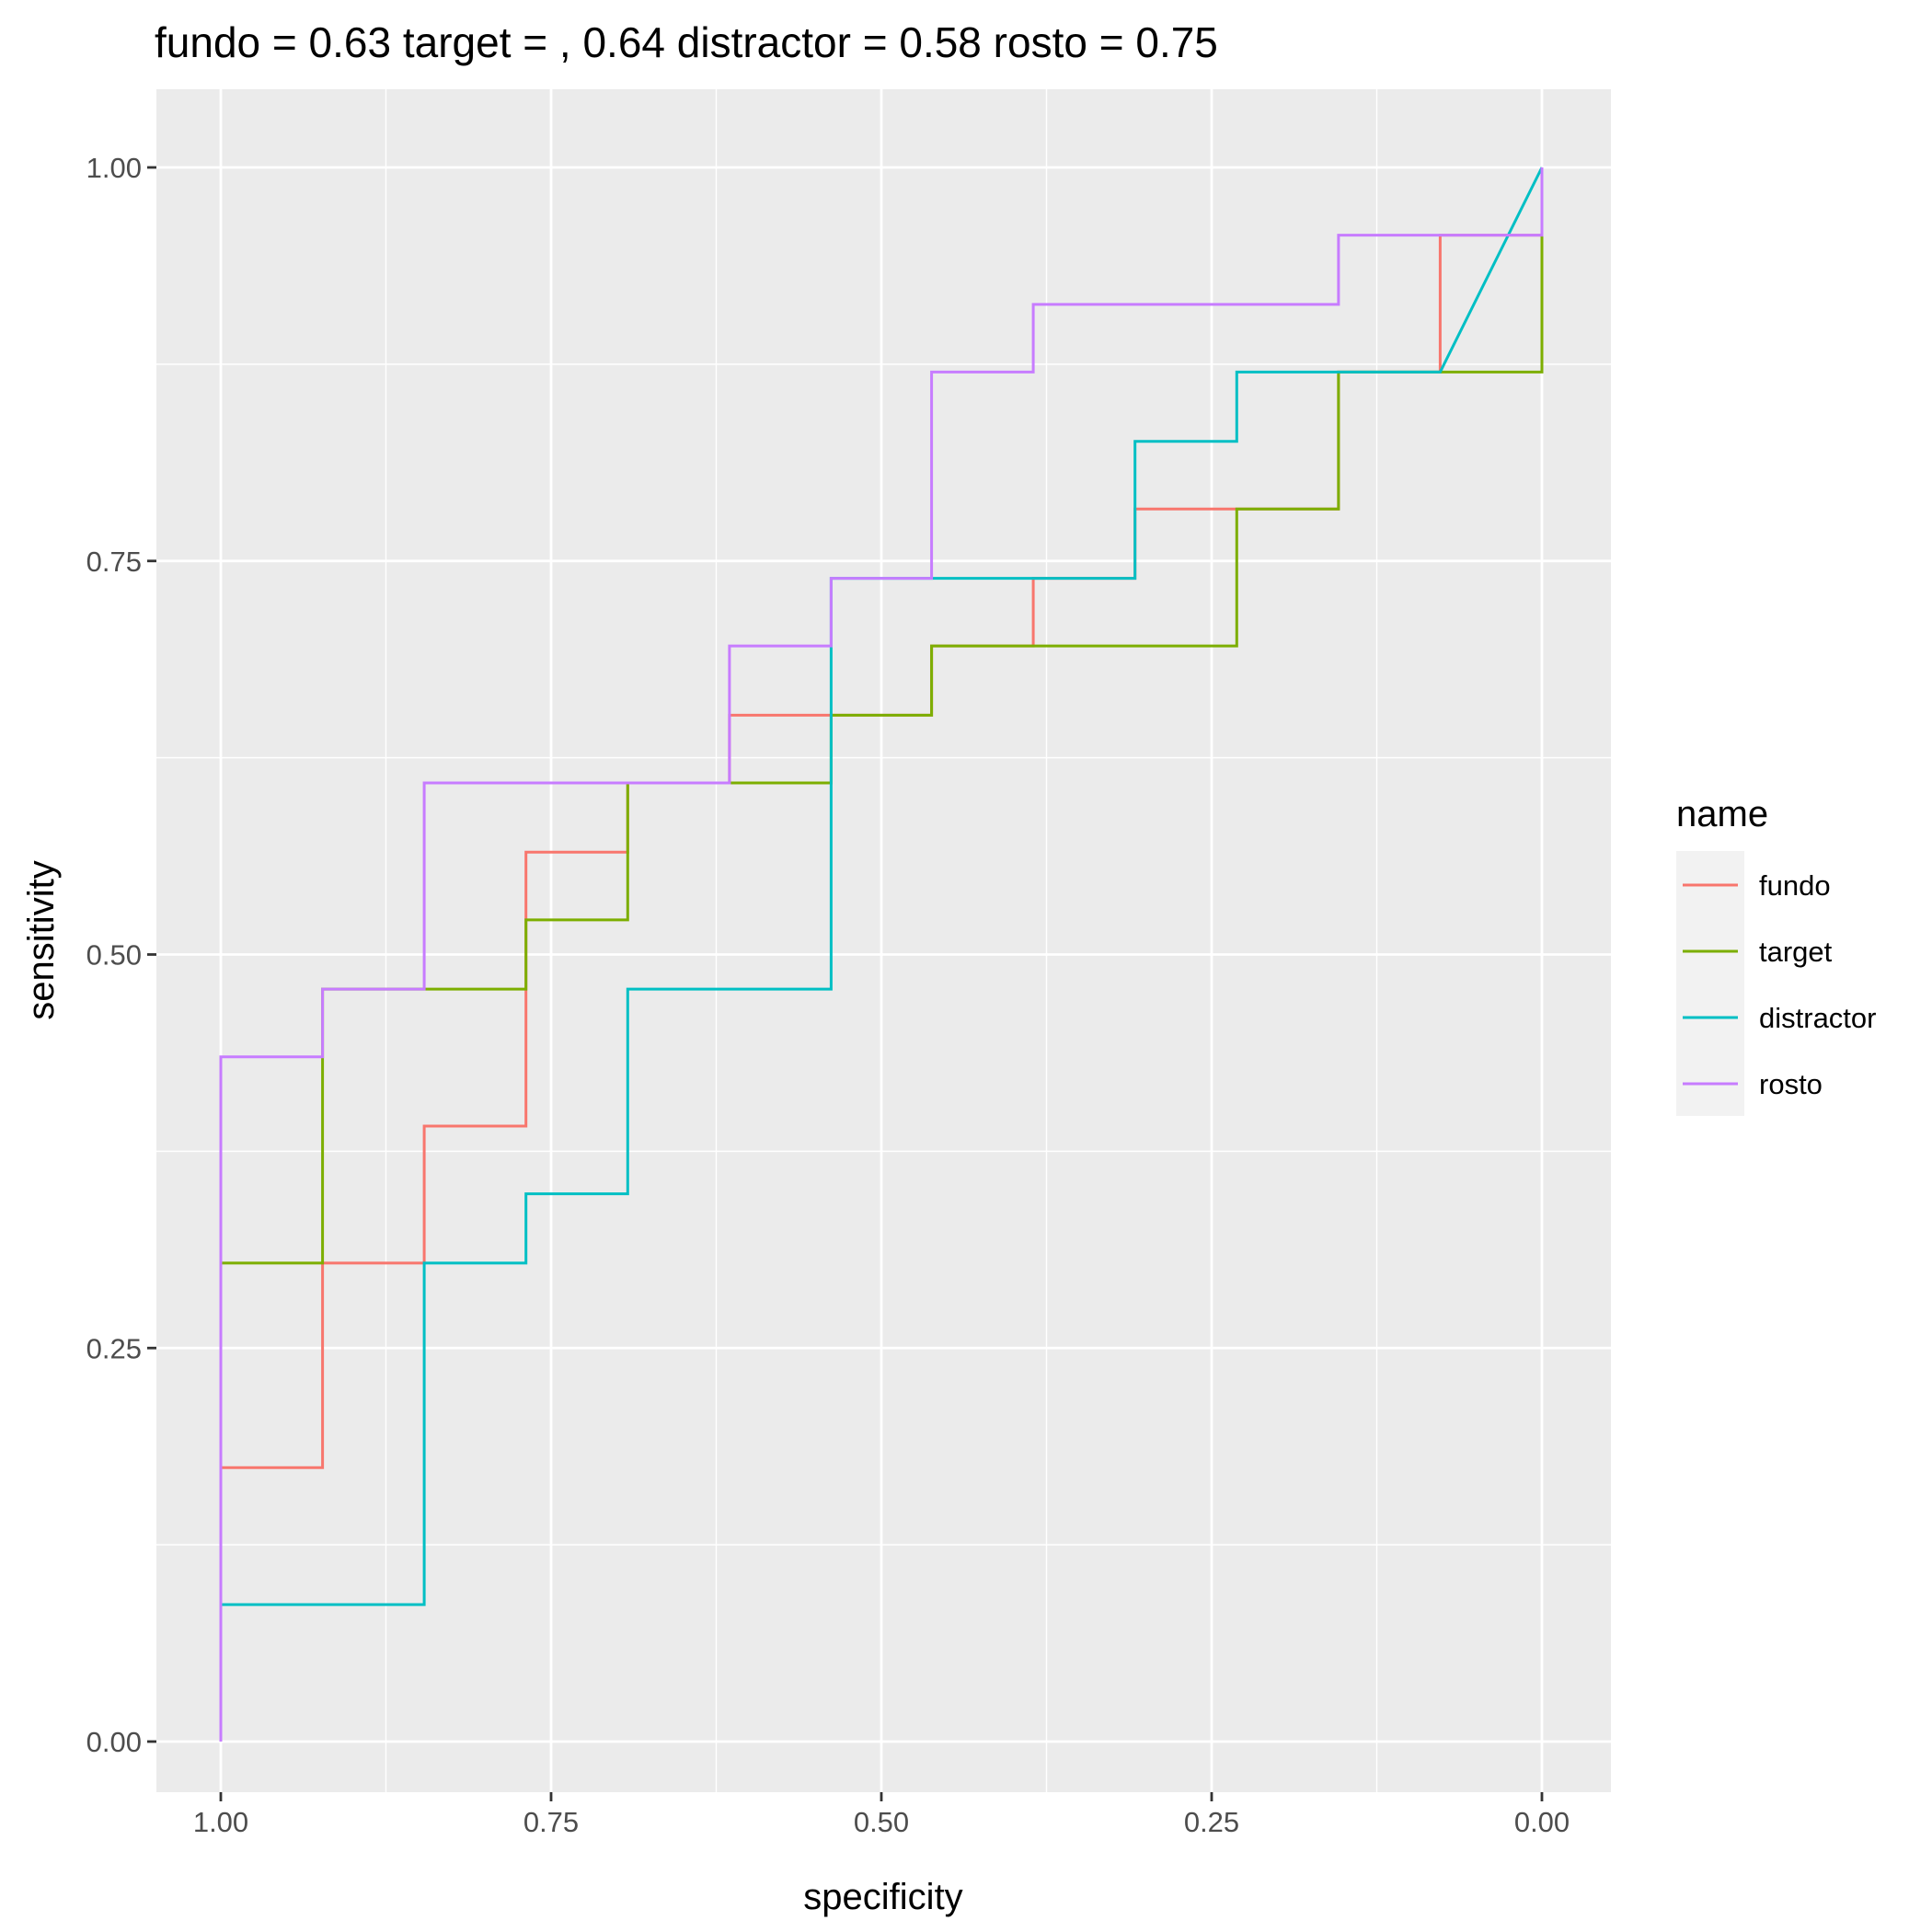  What do you see at coordinates (1779, 984) in the screenshot?
I see `legend-items: fundo target distractor rosto` at bounding box center [1779, 984].